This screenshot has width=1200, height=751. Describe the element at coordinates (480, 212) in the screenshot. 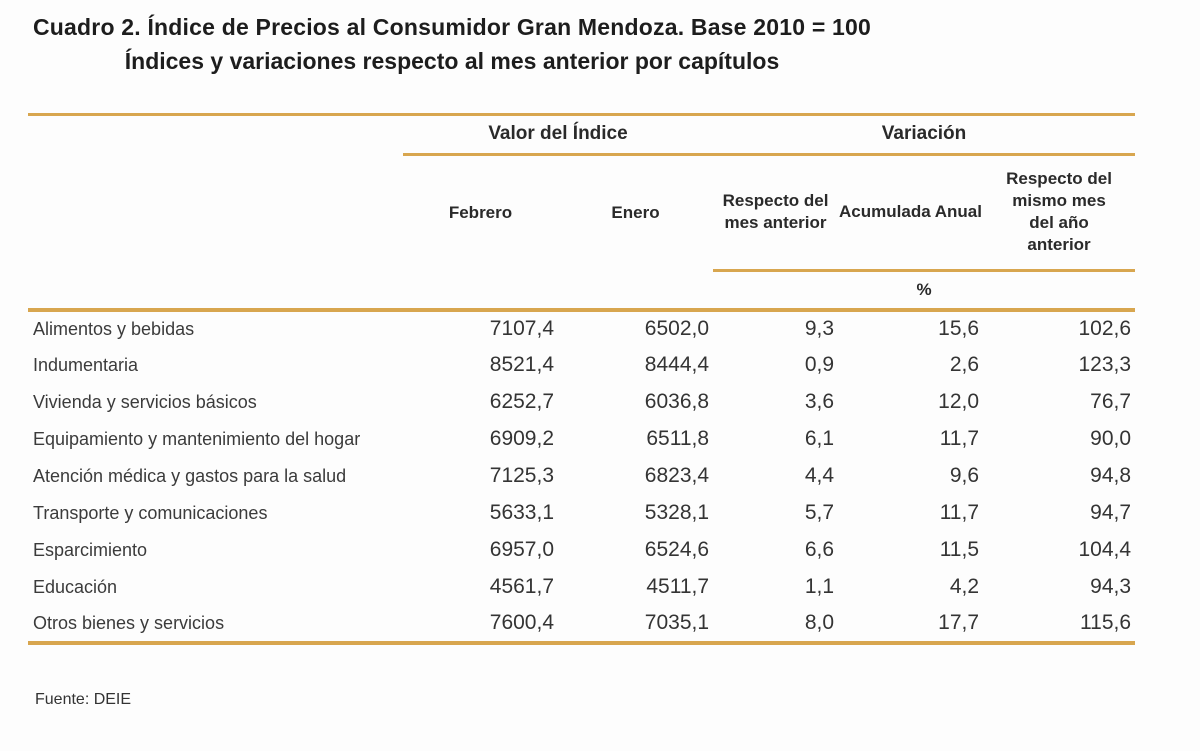

I see `column-header-febrero: Febrero` at that location.